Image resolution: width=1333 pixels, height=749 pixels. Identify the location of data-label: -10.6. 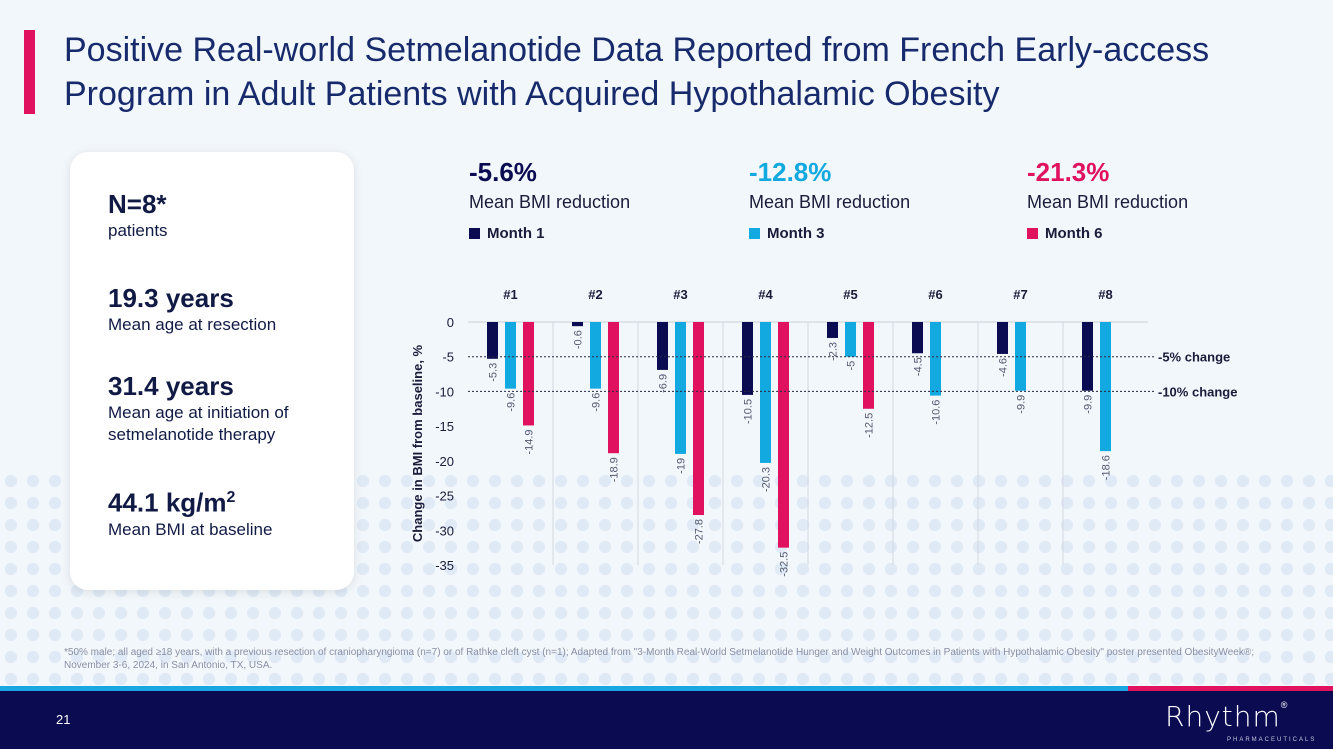
(937, 412).